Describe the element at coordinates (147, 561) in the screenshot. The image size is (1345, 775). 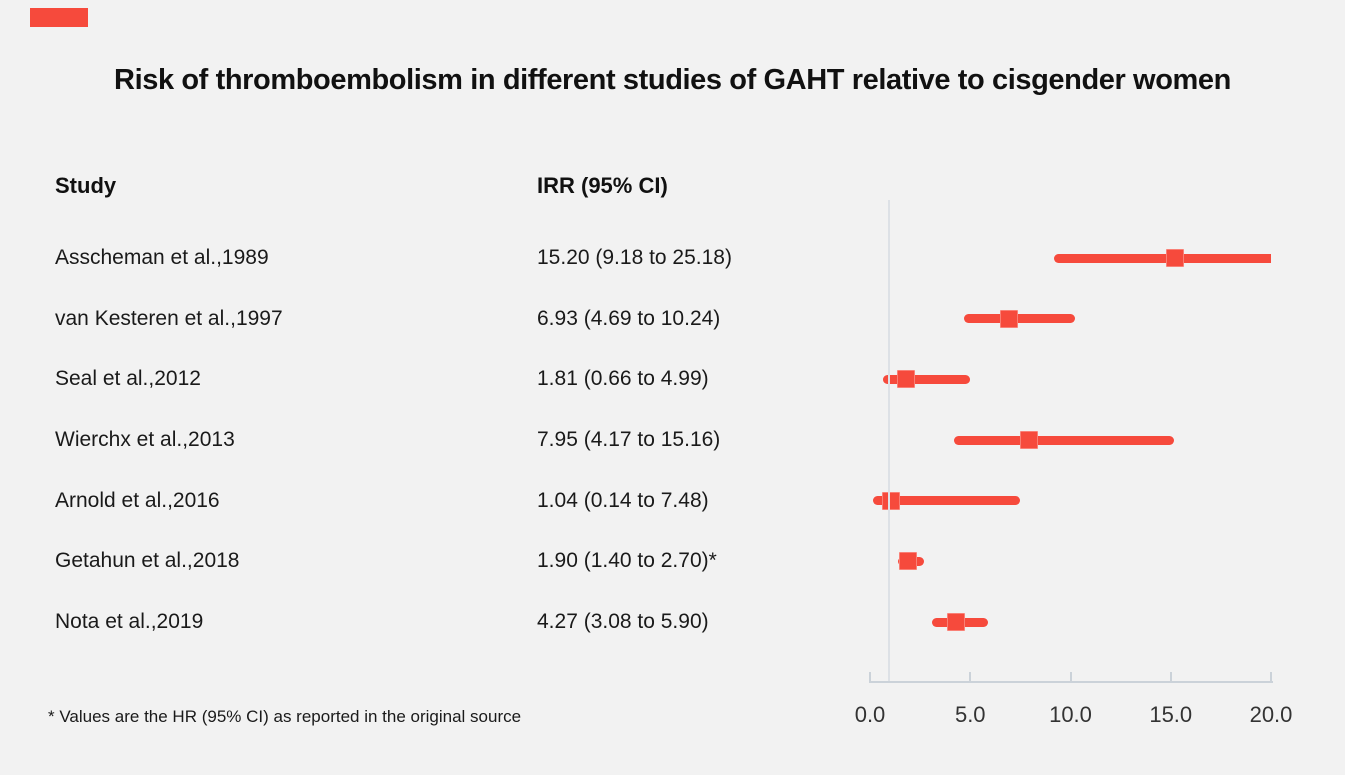
I see `study-label: Getahun et al.,2018` at that location.